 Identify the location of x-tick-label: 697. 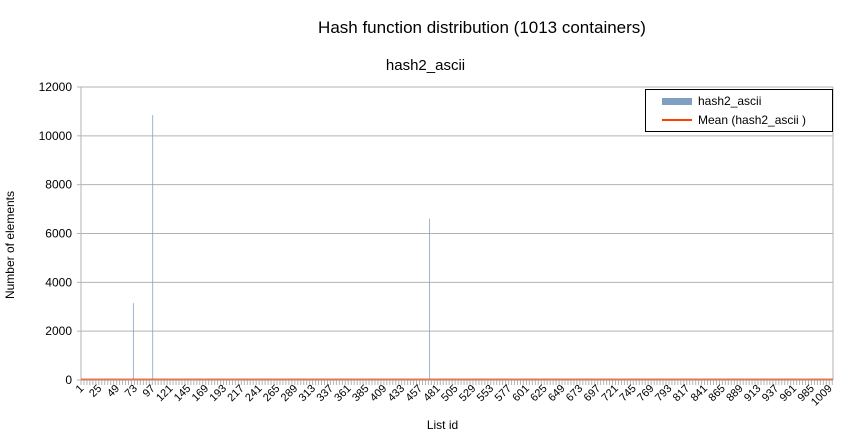
(592, 393).